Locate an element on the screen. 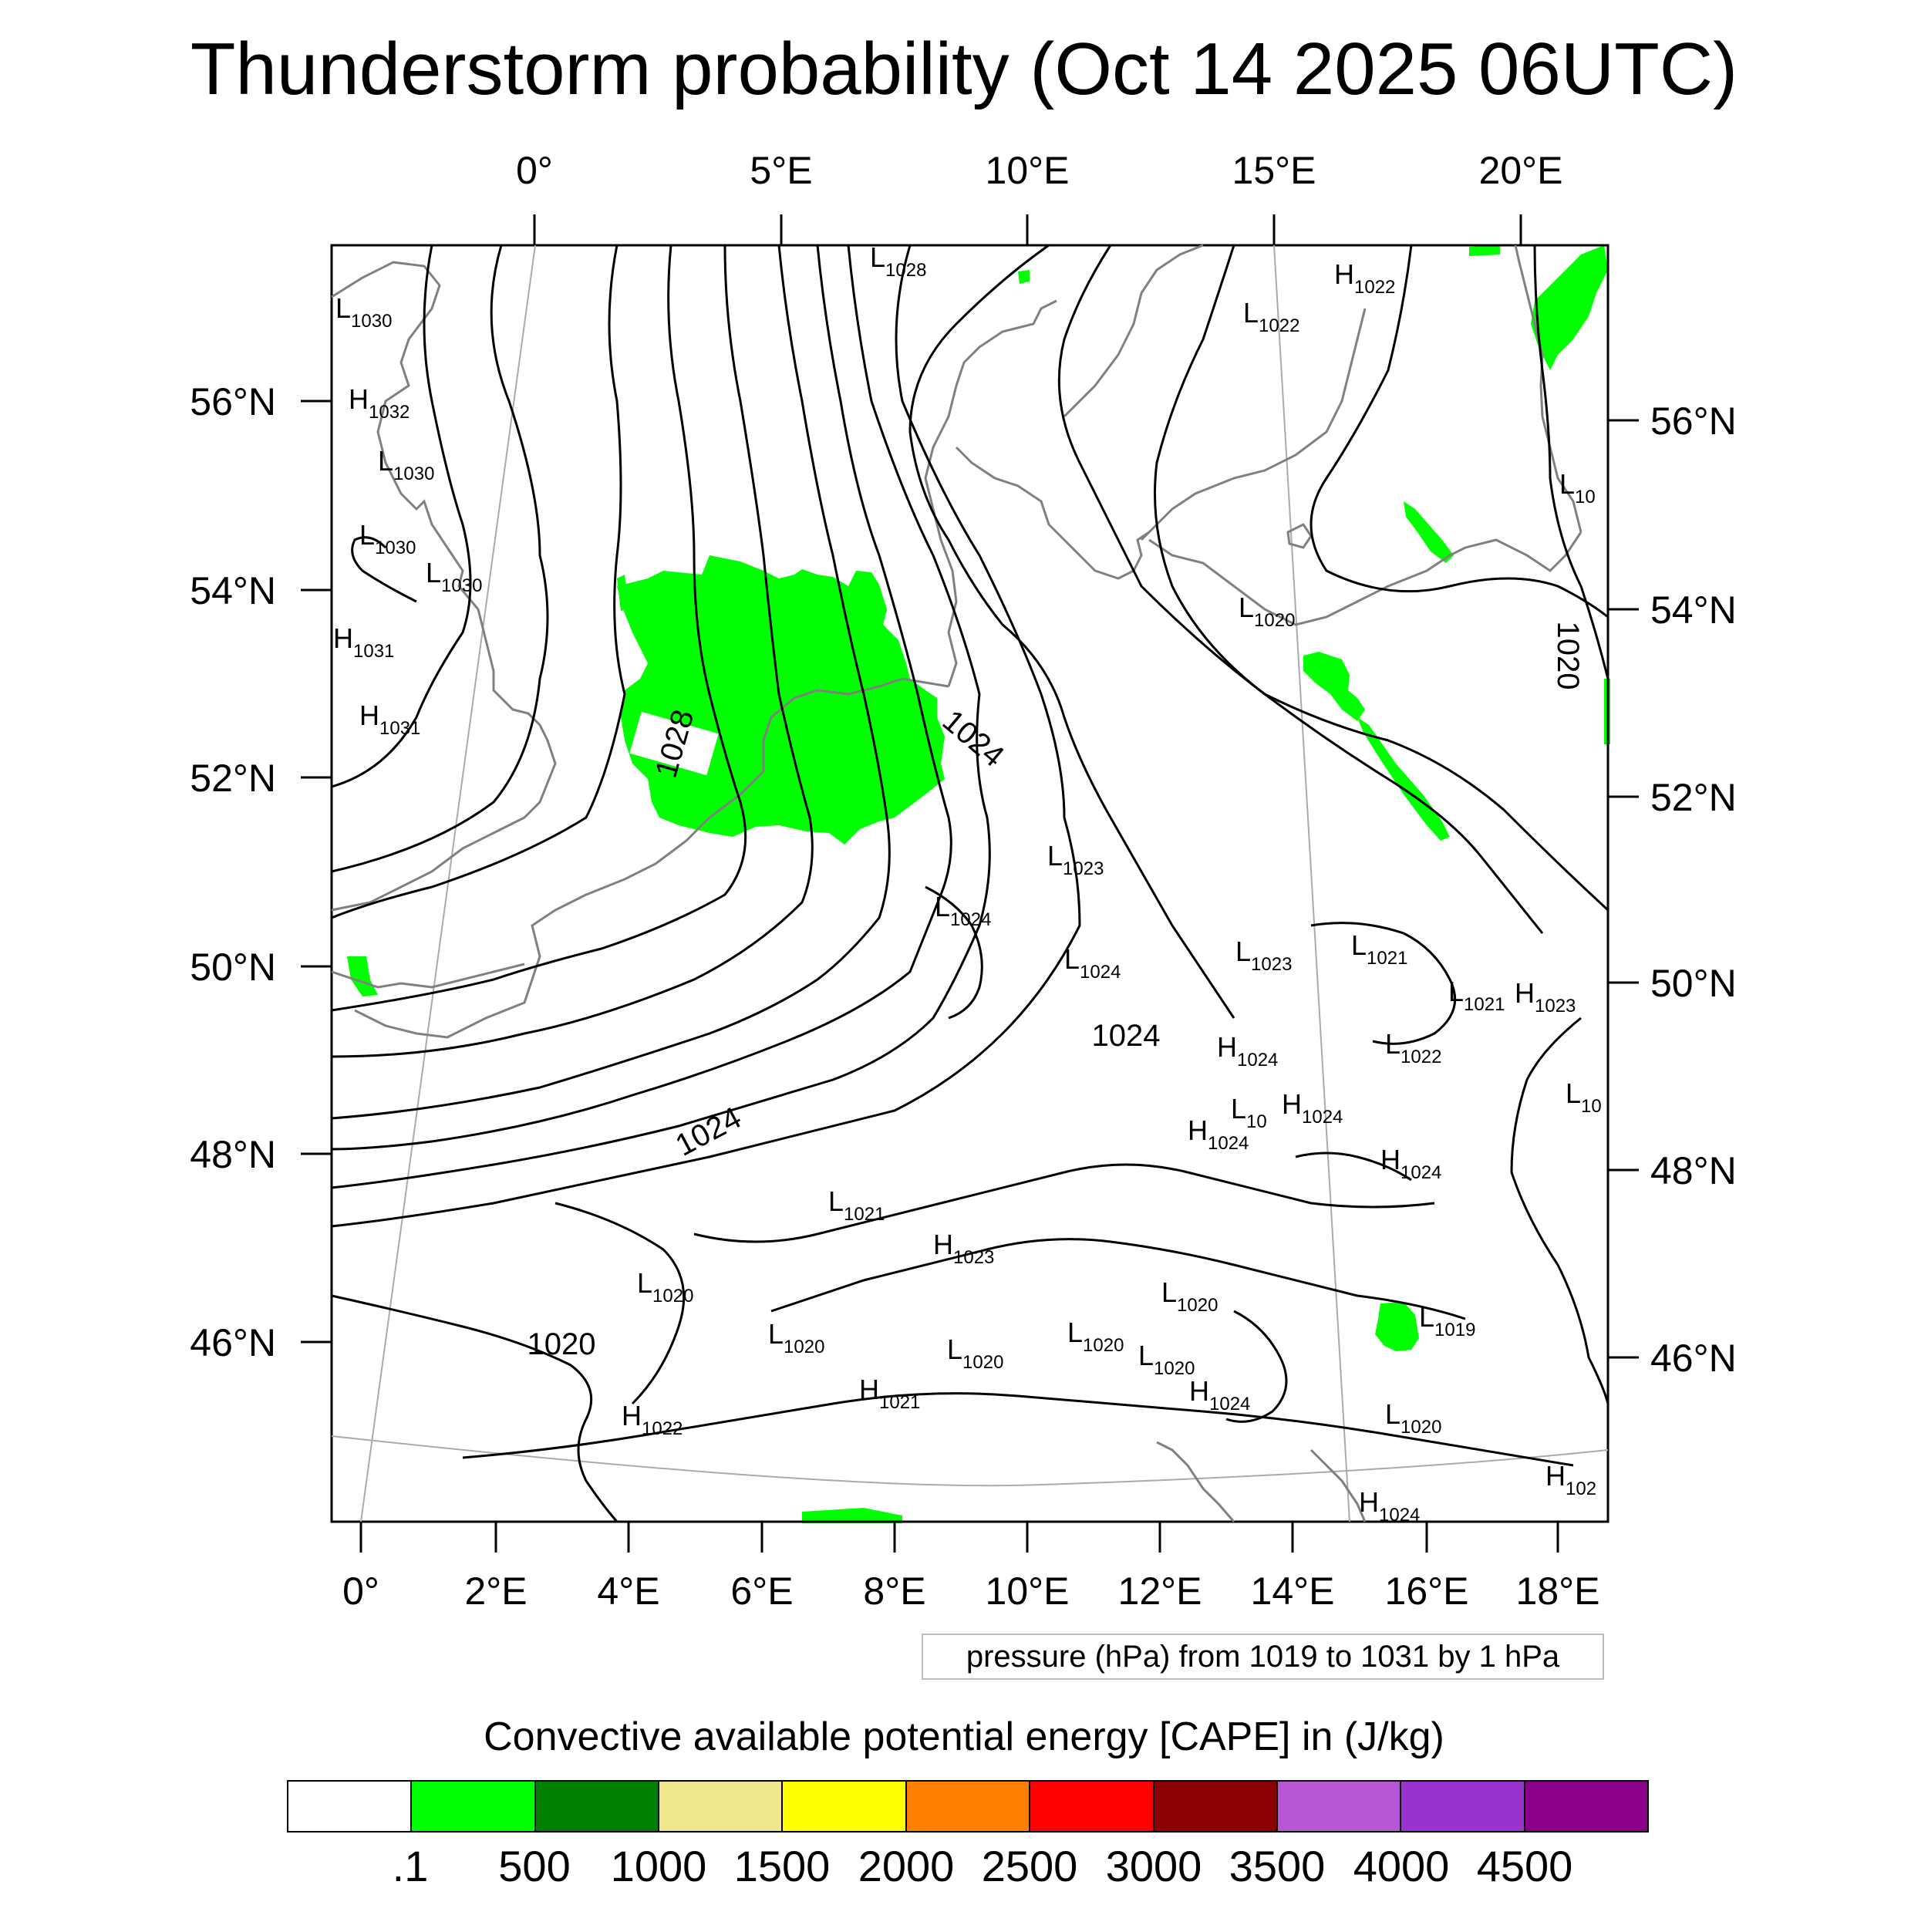  pressure-center: H1022 is located at coordinates (653, 1419).